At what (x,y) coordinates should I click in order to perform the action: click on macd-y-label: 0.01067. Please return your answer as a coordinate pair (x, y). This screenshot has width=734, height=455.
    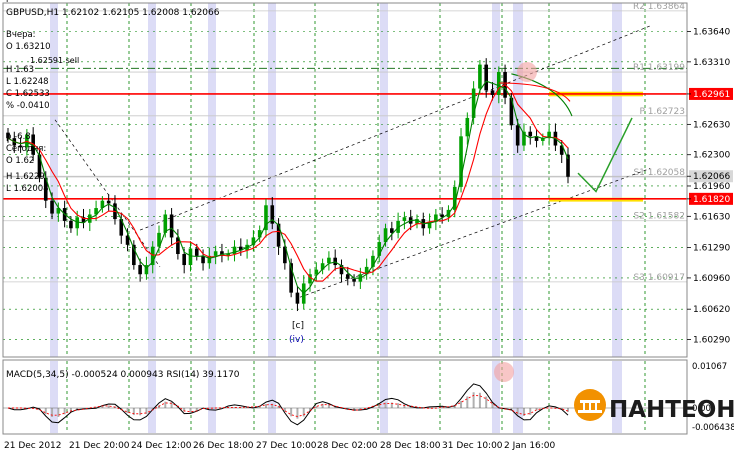
    Looking at the image, I should click on (709, 367).